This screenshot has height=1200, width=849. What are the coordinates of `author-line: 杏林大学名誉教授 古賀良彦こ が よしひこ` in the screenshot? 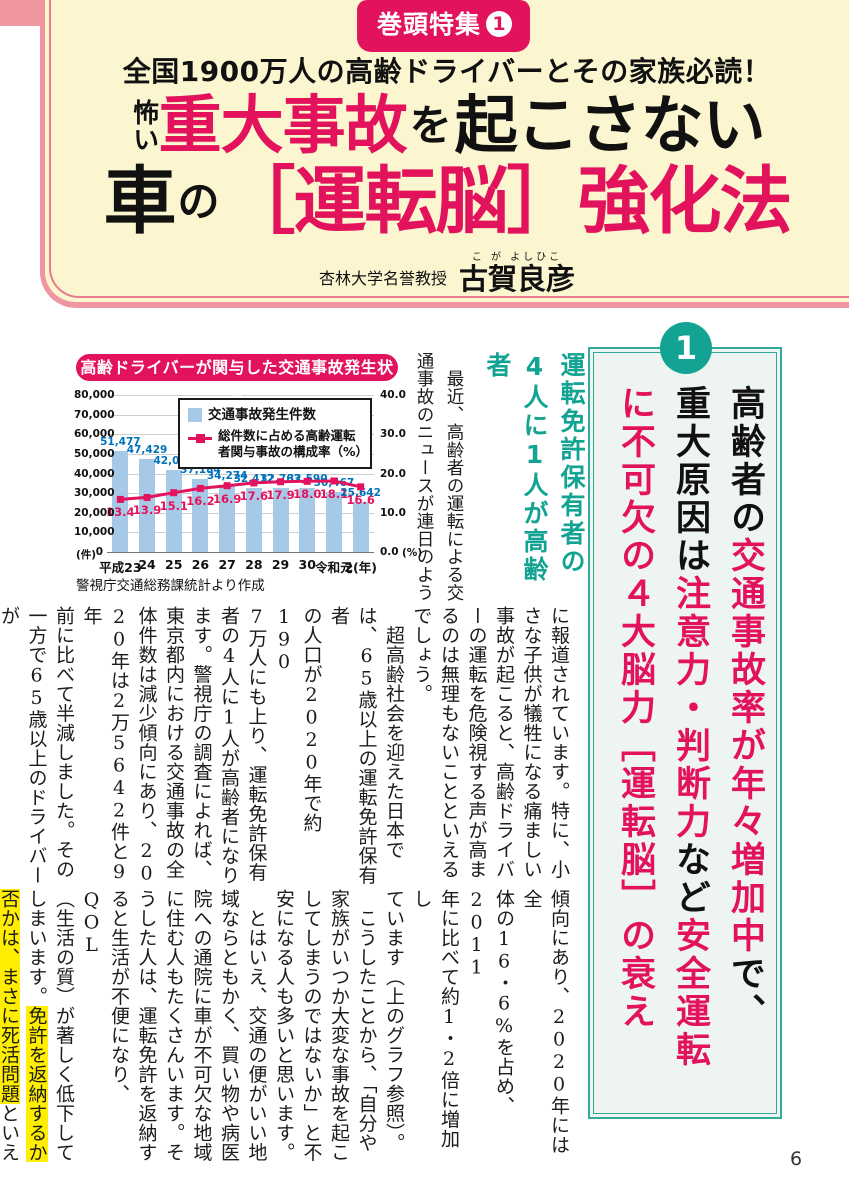 It's located at (447, 273).